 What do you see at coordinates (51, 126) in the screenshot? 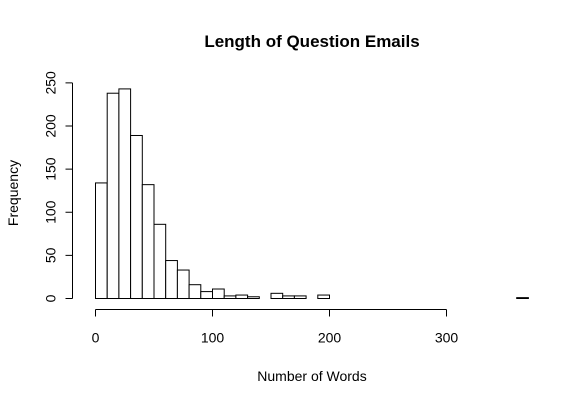
I see `y-tick-label-200: 200` at bounding box center [51, 126].